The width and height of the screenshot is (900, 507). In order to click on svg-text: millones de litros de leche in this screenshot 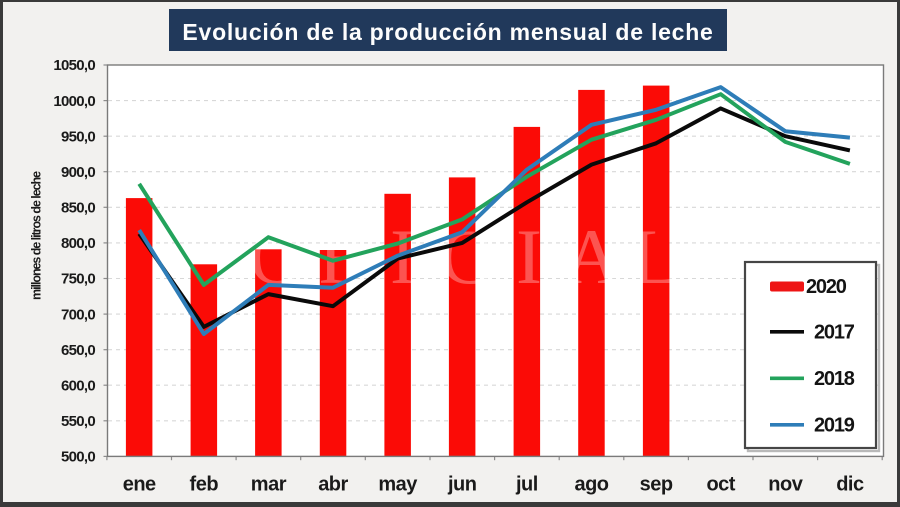, I will do `click(37, 235)`.